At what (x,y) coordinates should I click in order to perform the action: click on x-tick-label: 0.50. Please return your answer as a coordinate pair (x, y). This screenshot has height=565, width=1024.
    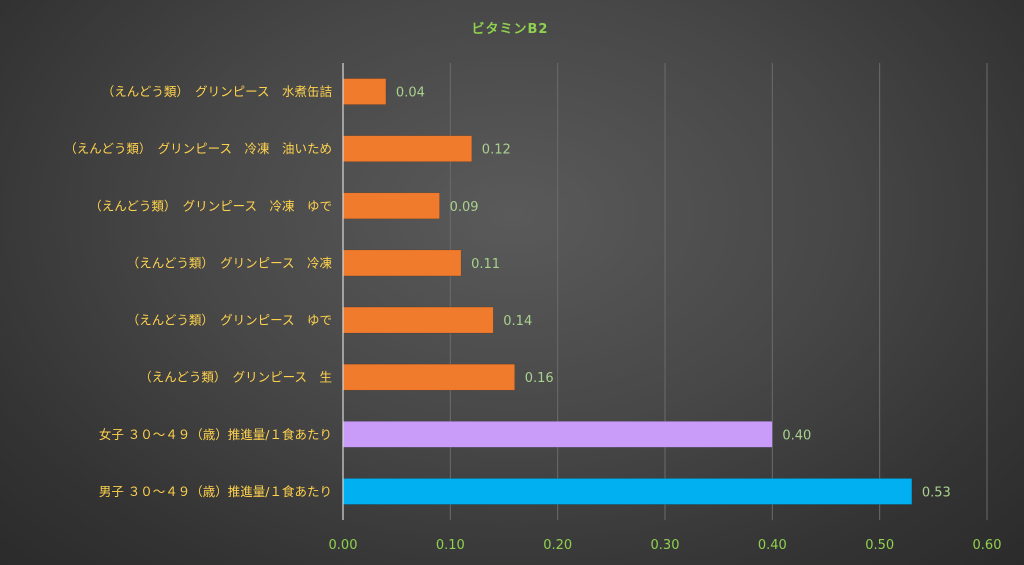
    Looking at the image, I should click on (879, 545).